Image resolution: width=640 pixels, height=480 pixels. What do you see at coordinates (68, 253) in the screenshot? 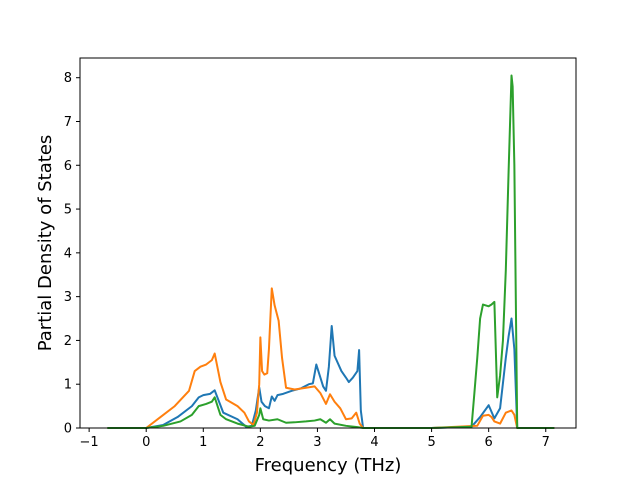
I see `y-tick-label: 4` at bounding box center [68, 253].